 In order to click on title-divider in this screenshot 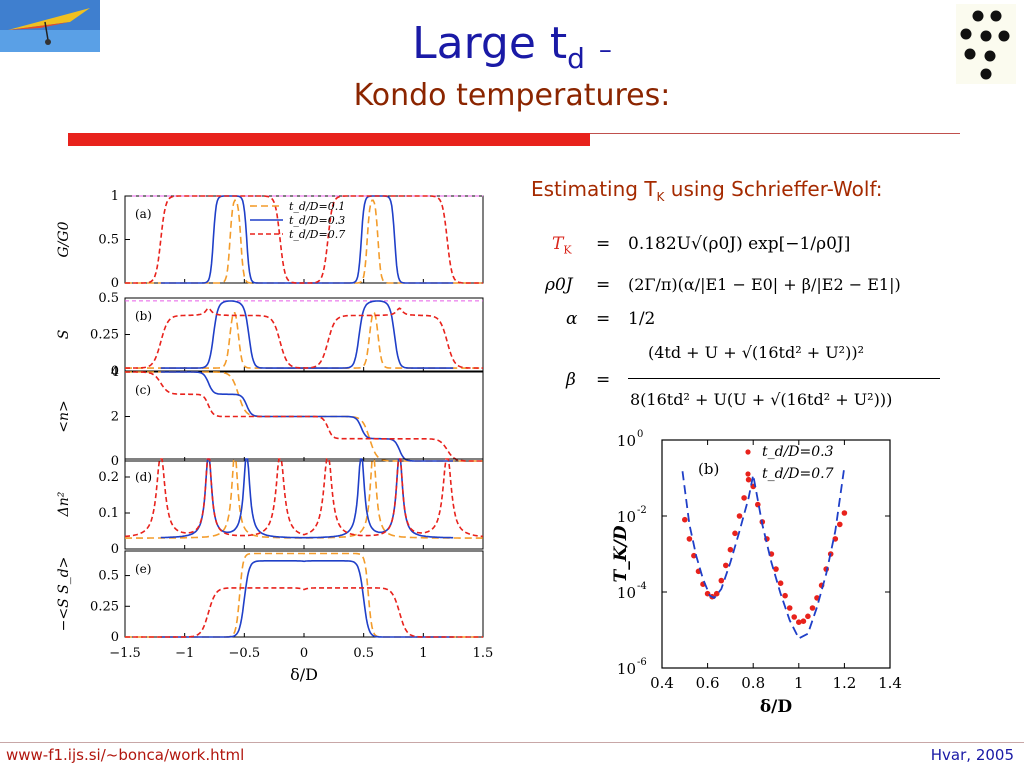, I will do `click(329, 139)`.